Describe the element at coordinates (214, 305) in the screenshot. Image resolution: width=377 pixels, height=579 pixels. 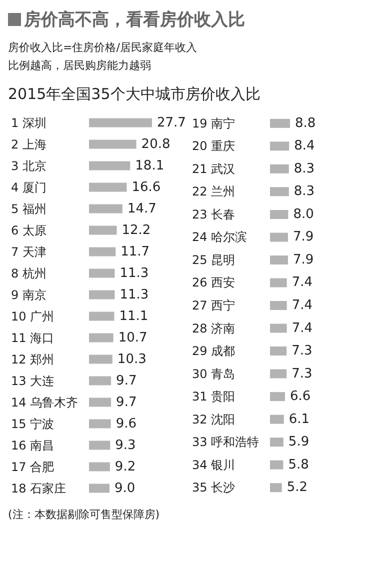
I see `category-label: 27 西宁` at that location.